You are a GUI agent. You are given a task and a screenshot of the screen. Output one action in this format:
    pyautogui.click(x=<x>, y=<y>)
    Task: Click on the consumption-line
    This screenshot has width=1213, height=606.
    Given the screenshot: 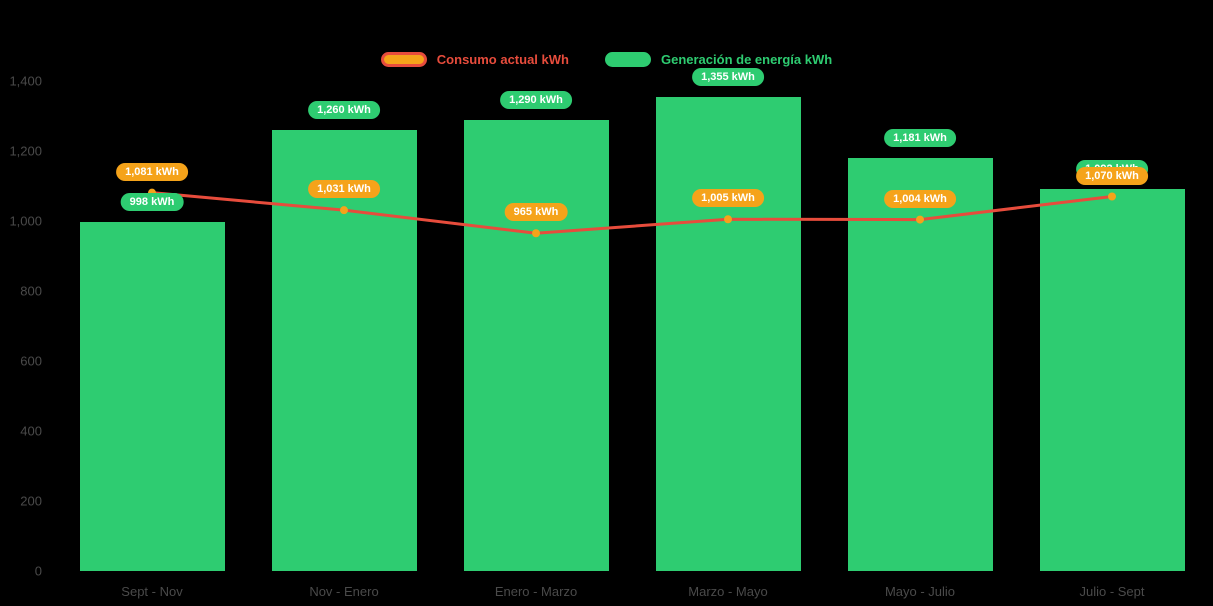 What is the action you would take?
    pyautogui.click(x=632, y=213)
    